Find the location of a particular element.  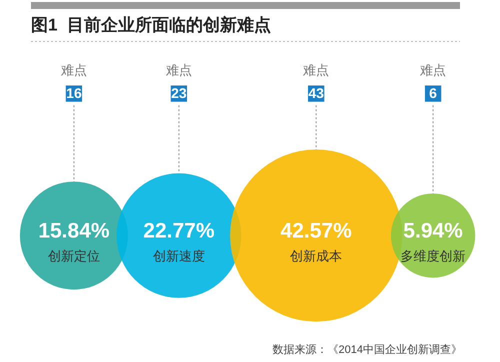

data-label: 42.57% is located at coordinates (316, 230).